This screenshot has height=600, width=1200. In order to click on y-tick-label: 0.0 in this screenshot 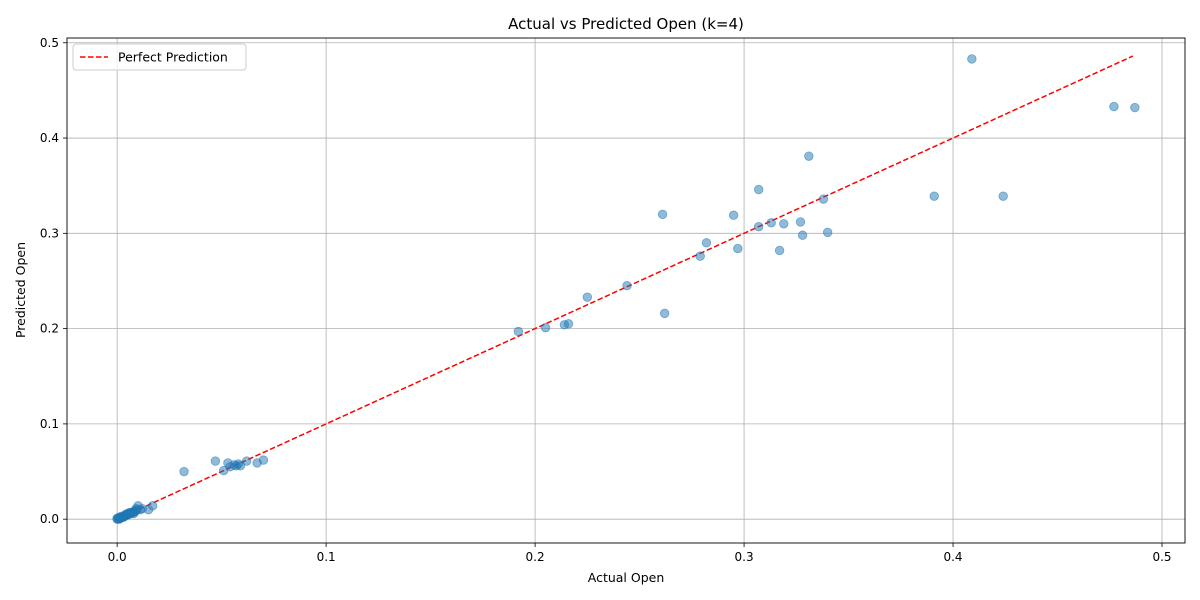, I will do `click(49, 519)`.